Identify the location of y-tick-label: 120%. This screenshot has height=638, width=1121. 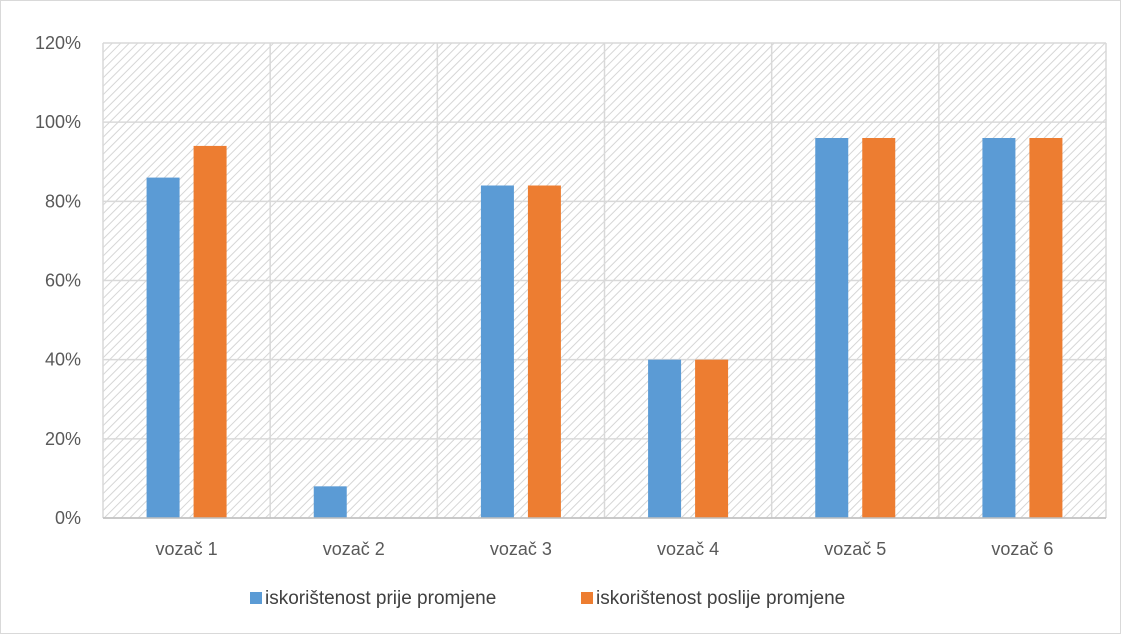
(58, 43).